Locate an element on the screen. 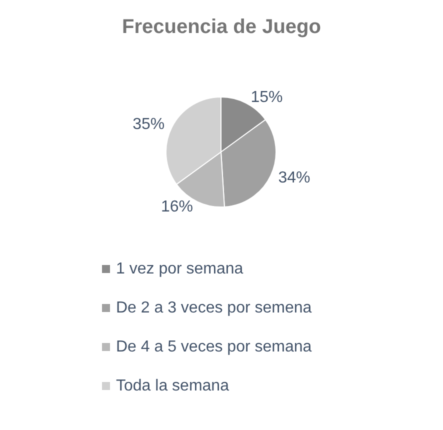 This screenshot has height=430, width=443. legend-label: 1 vez por semana is located at coordinates (180, 269).